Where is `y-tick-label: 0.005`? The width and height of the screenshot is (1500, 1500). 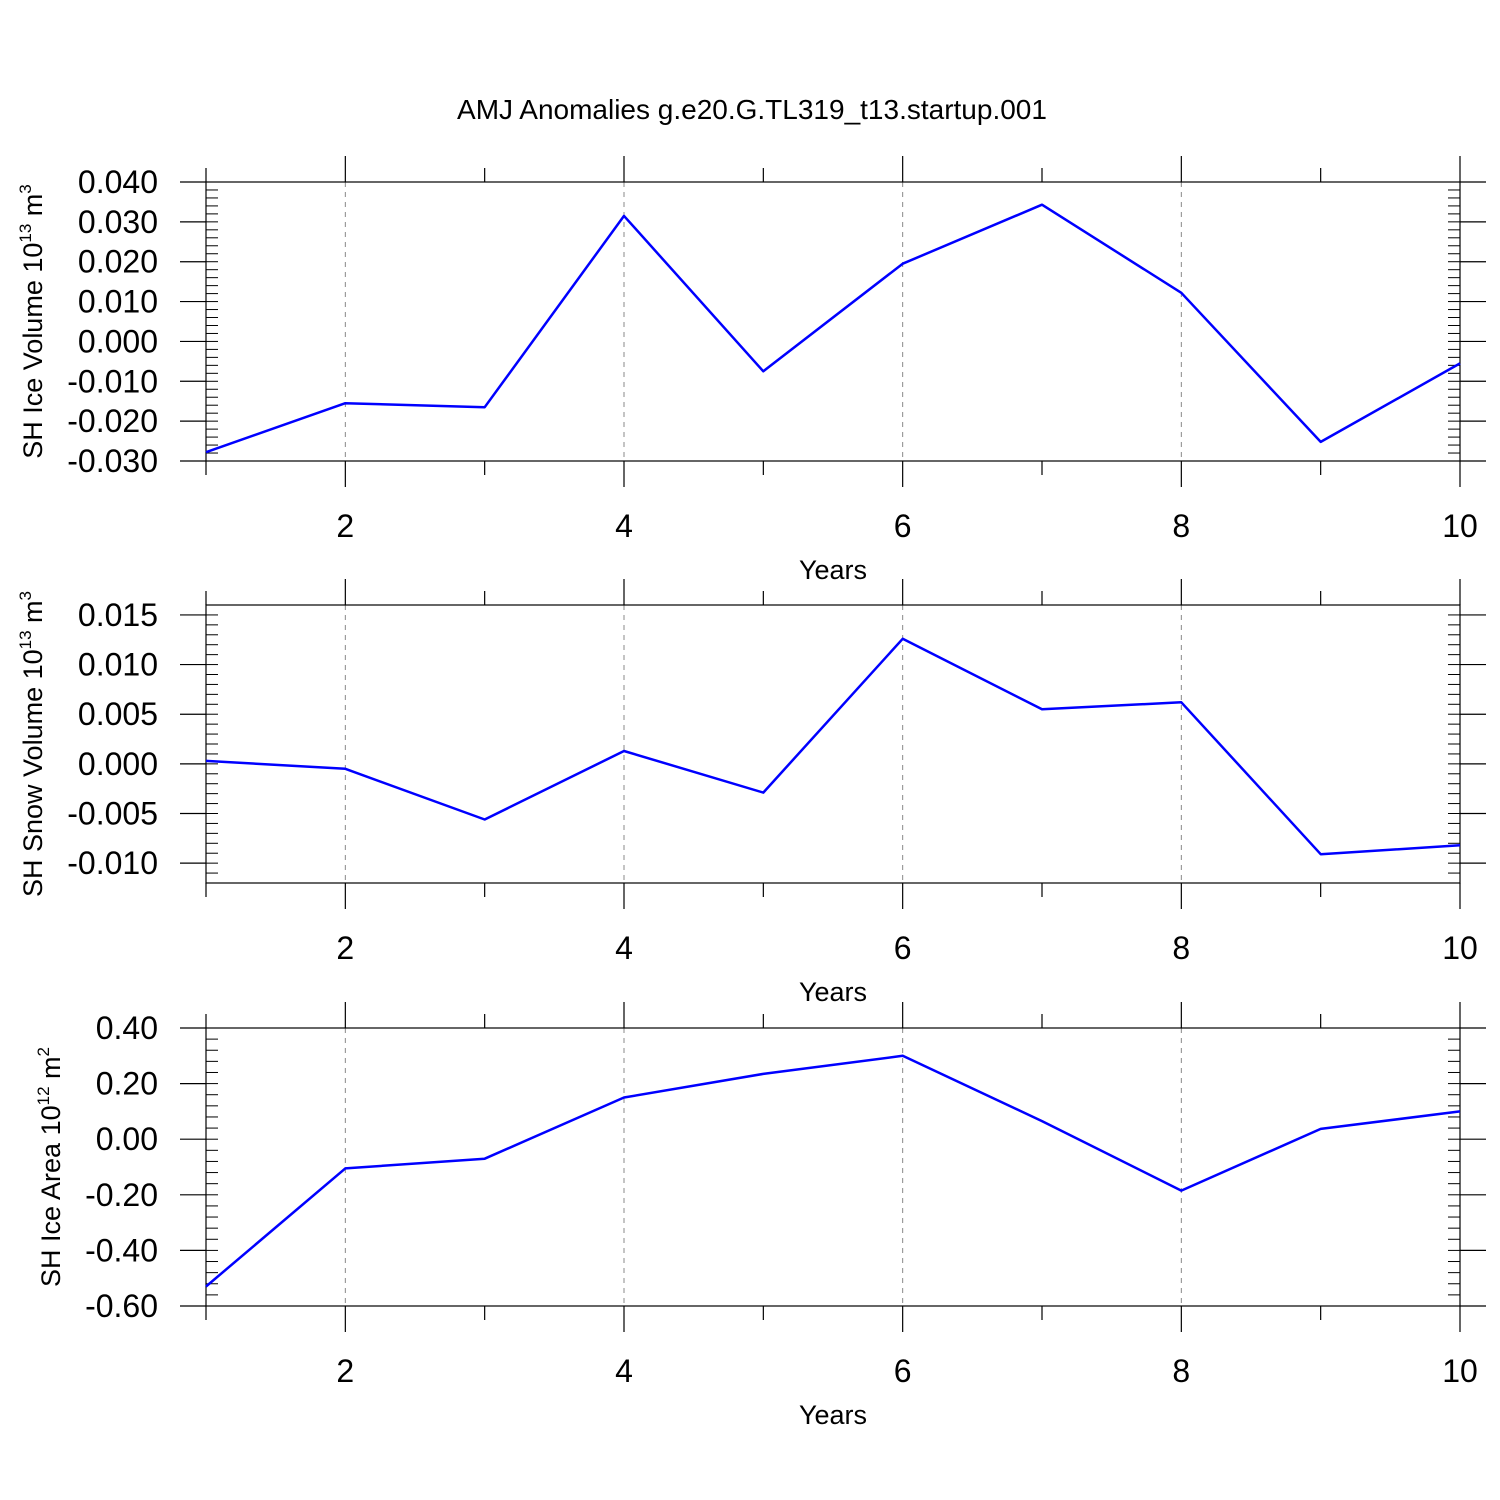 y-tick-label: 0.005 is located at coordinates (118, 714).